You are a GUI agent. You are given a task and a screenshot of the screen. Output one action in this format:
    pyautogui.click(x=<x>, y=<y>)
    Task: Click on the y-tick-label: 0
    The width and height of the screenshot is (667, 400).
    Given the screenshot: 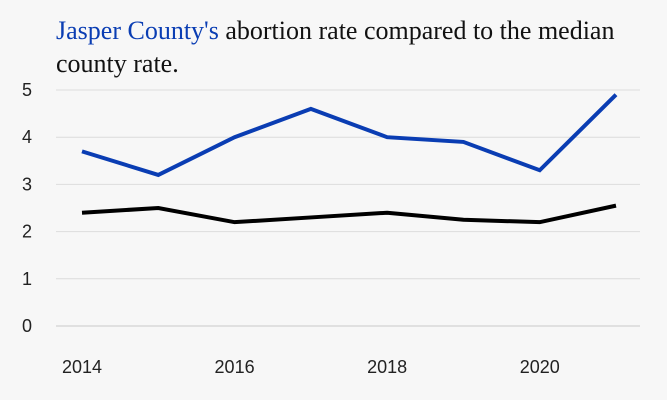 What is the action you would take?
    pyautogui.click(x=27, y=326)
    